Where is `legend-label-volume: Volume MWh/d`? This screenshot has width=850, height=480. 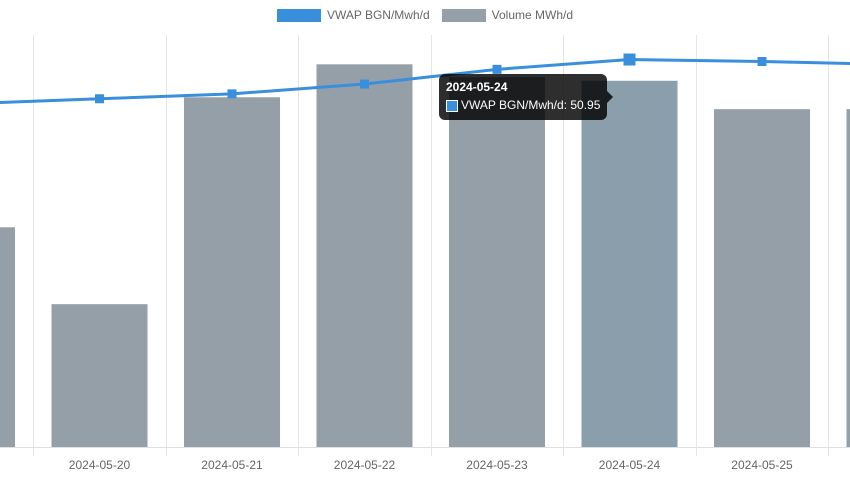
legend-label-volume: Volume MWh/d is located at coordinates (532, 15).